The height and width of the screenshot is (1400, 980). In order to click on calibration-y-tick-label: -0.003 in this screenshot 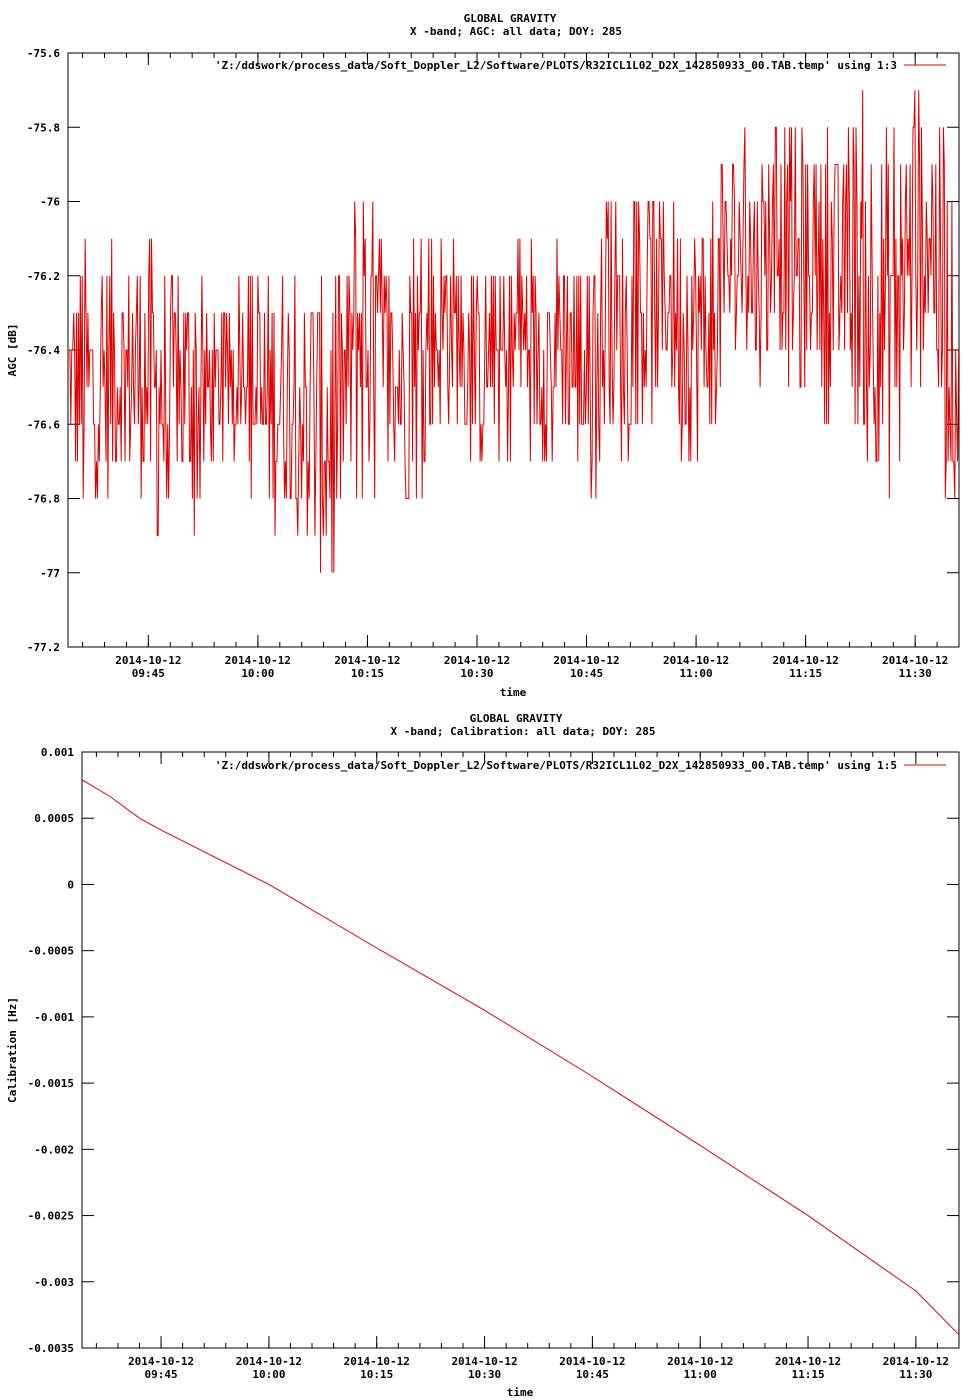, I will do `click(54, 1282)`.